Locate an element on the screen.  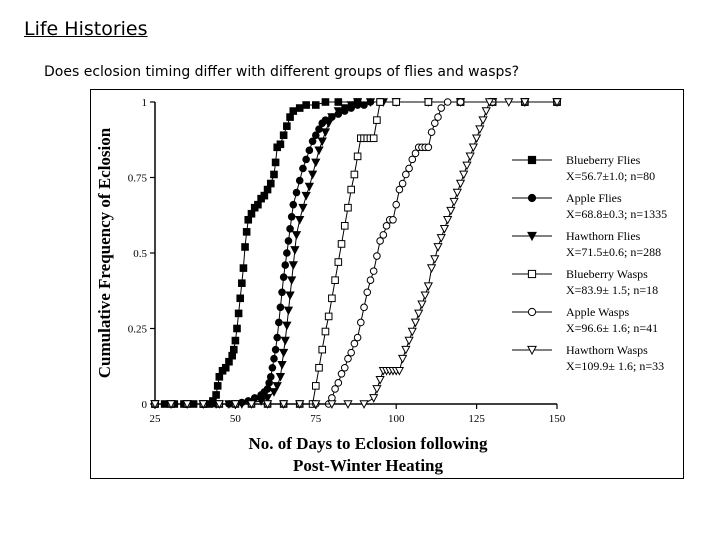
legend-label: Apple Wasps is located at coordinates (597, 312).